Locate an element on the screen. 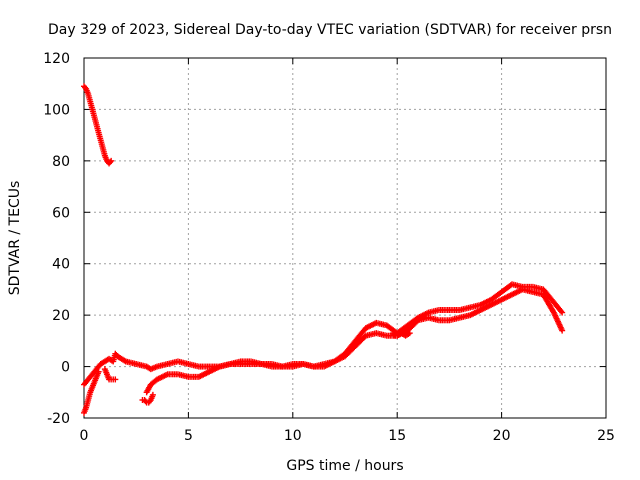 This screenshot has width=640, height=480. y-tick-label: 120 is located at coordinates (56, 59).